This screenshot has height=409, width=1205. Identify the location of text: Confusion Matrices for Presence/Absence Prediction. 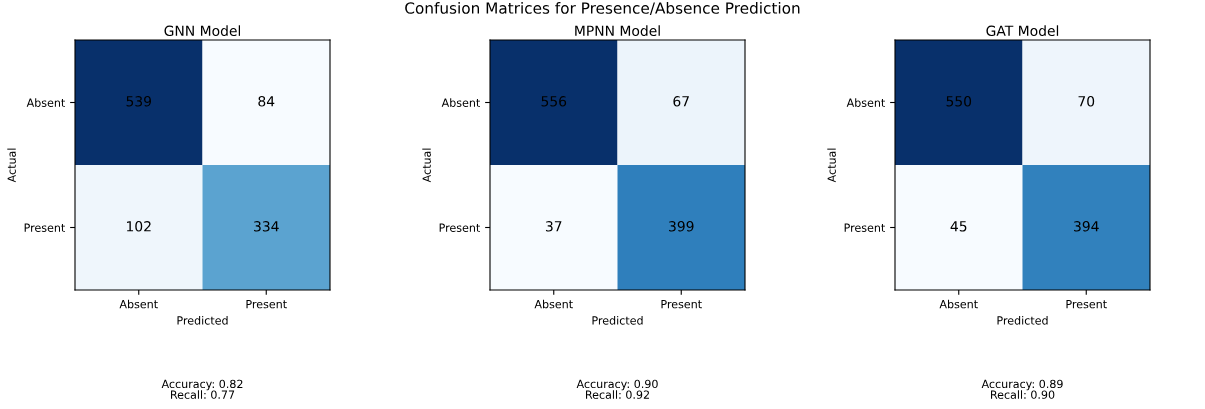
(602, 9).